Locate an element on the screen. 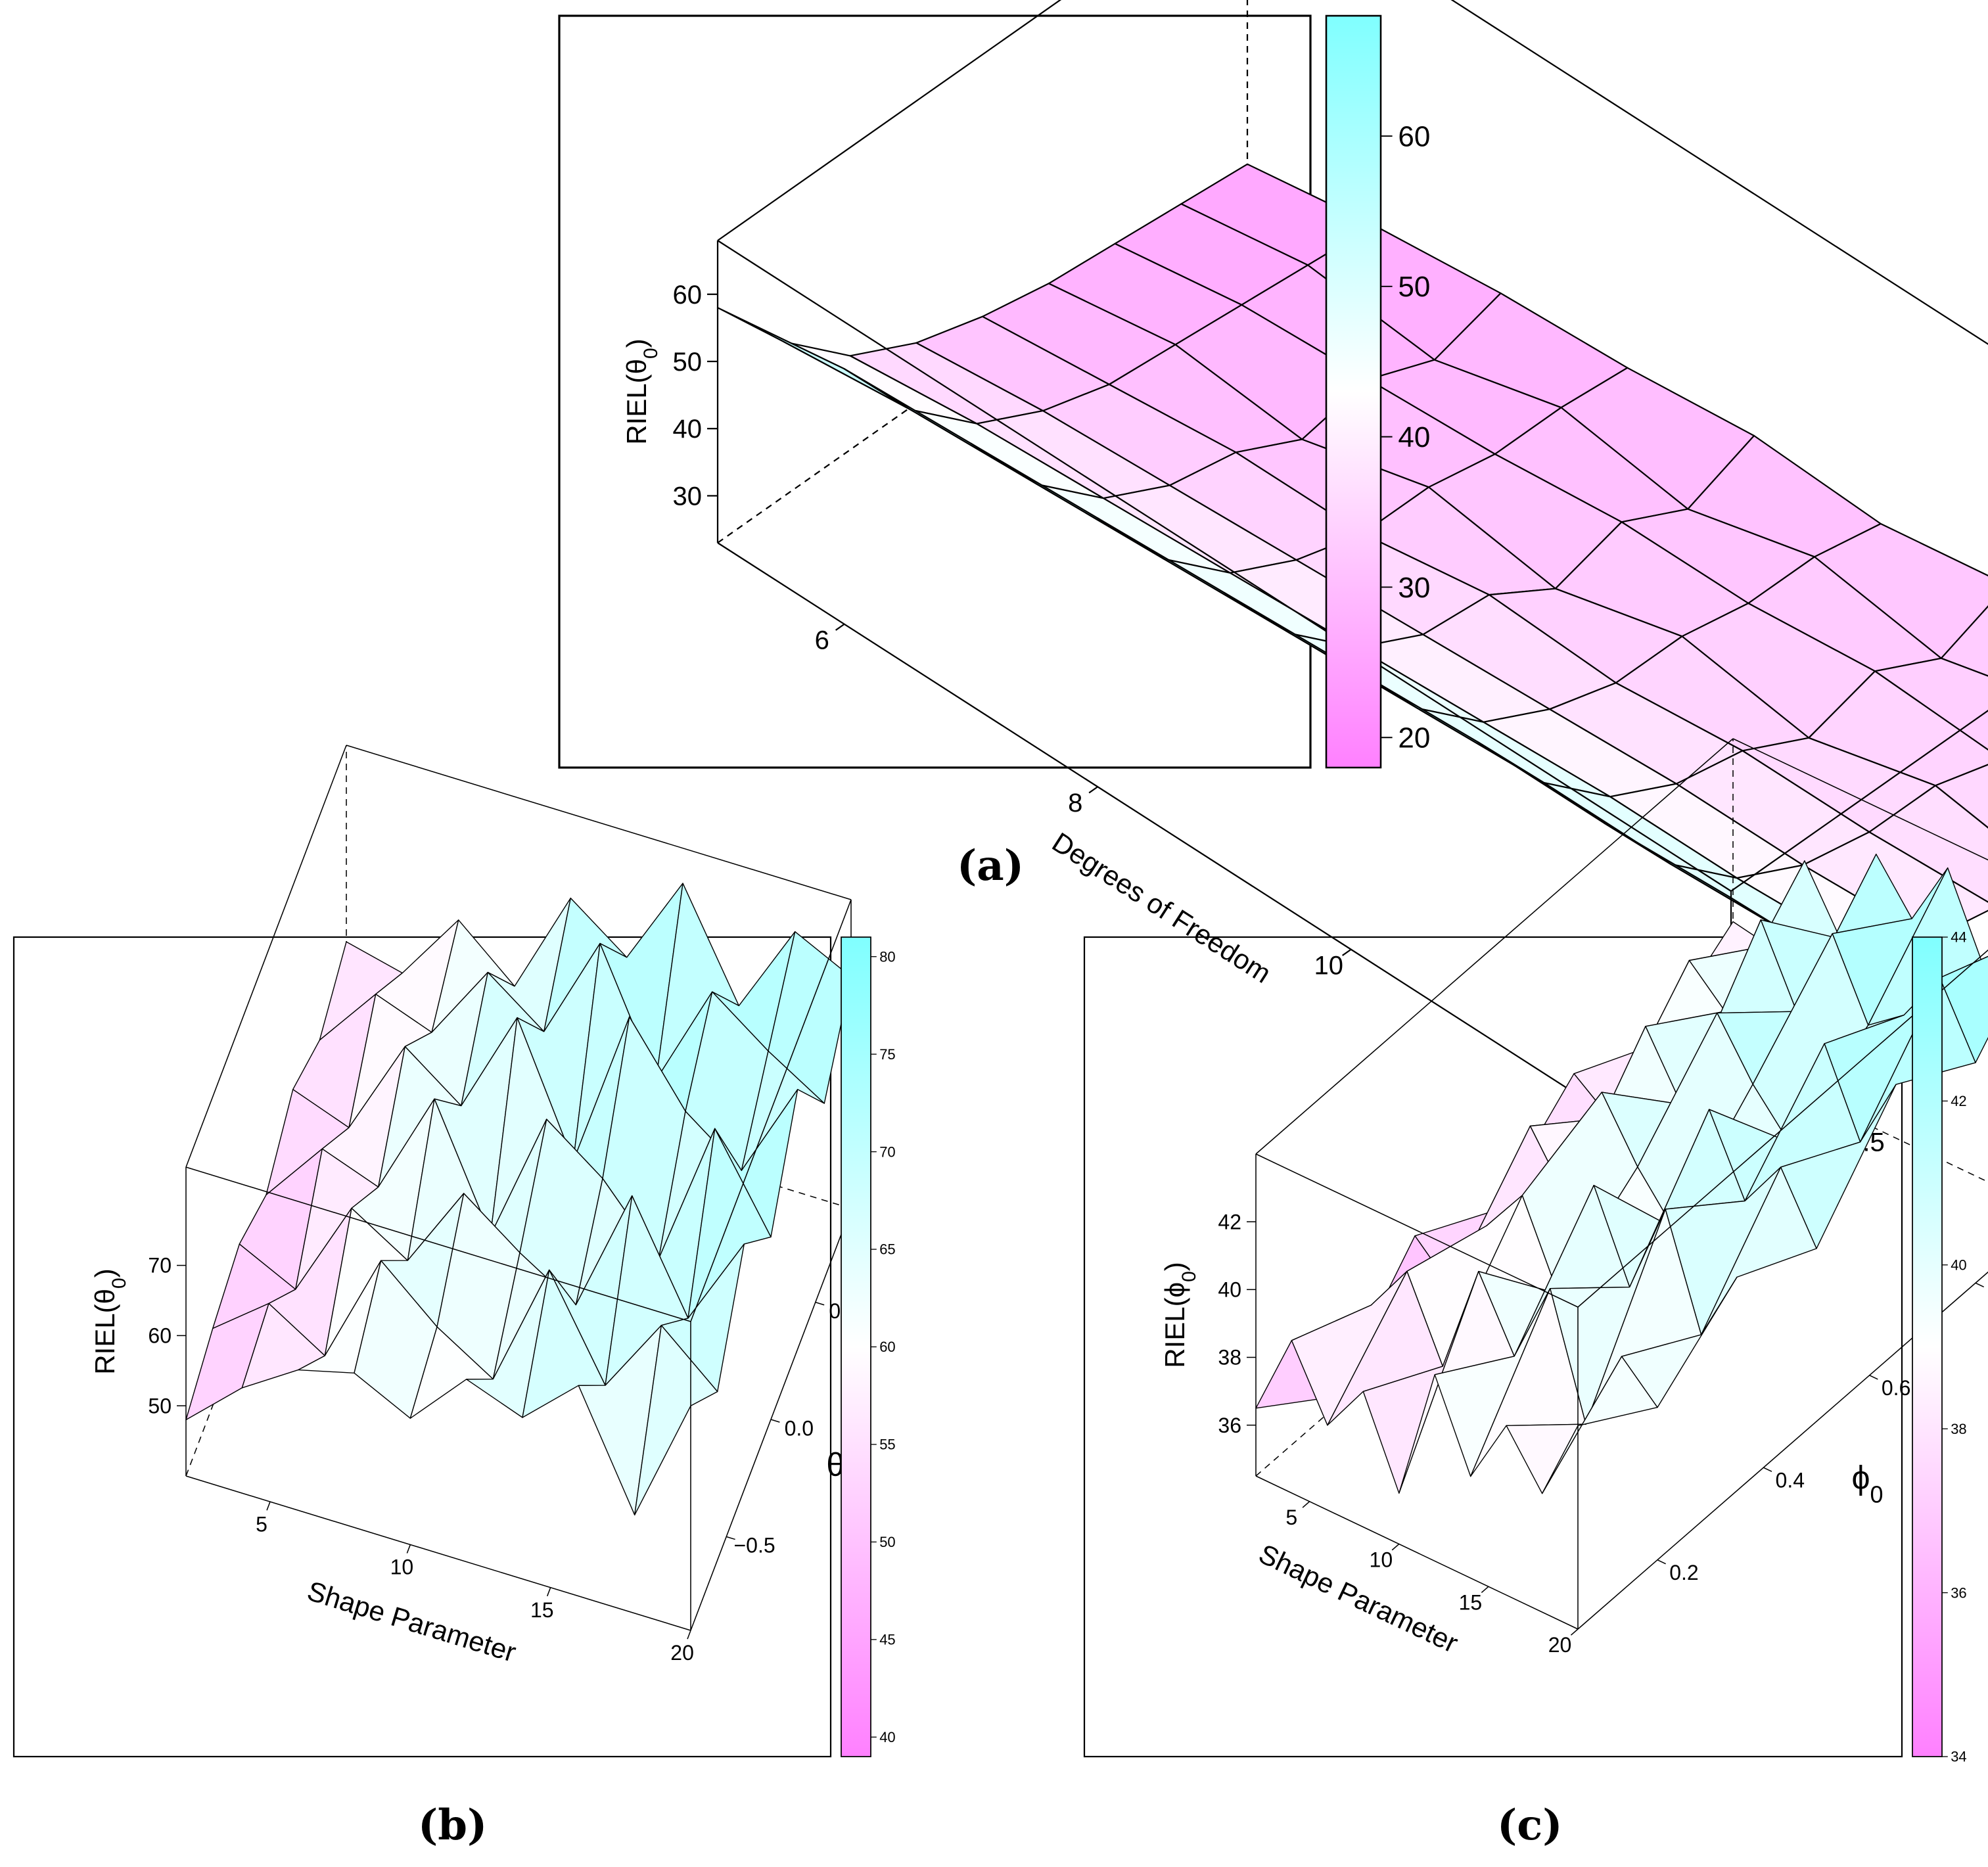 The width and height of the screenshot is (1988, 1867). y-tick-label: 0.2 is located at coordinates (1683, 1573).